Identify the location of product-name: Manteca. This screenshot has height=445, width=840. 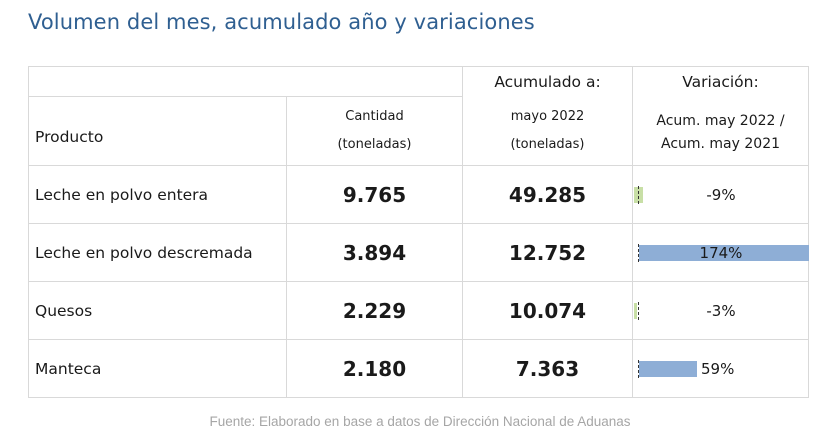
(157, 368).